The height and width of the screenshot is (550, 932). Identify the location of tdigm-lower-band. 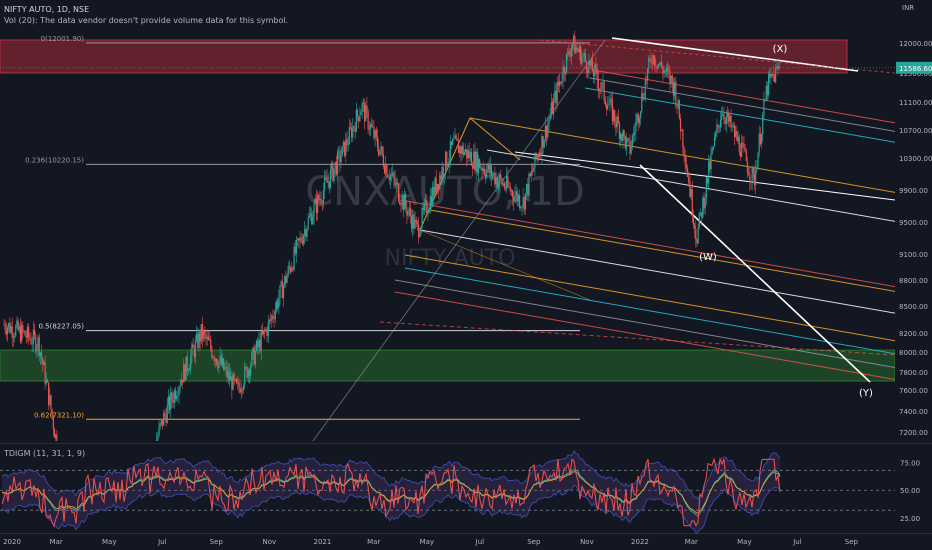
(391, 509).